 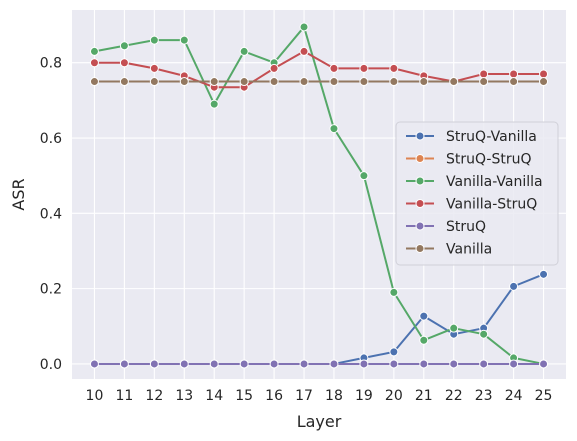 I want to click on legend-label: StruQ, so click(x=466, y=227).